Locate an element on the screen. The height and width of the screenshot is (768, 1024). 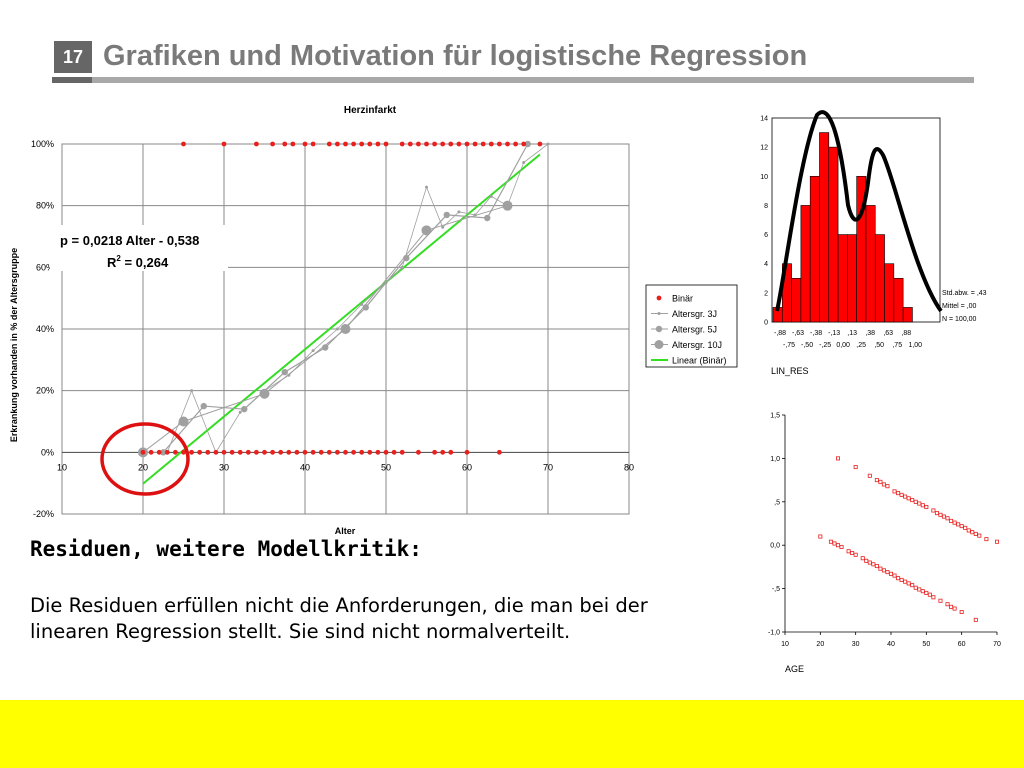
x-axis-label: Alter is located at coordinates (345, 531).